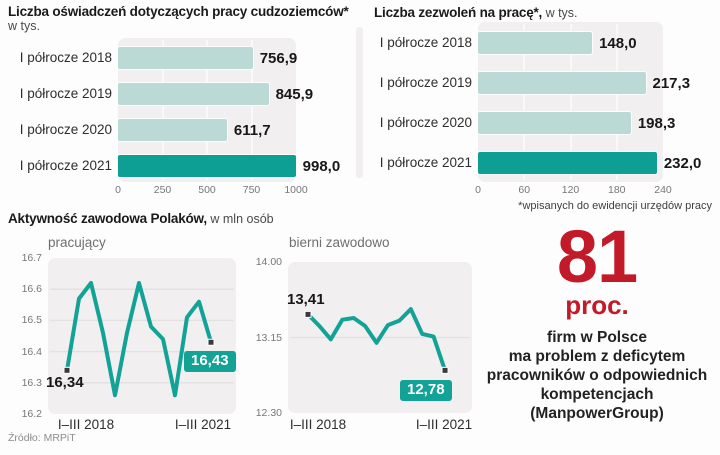 This screenshot has width=720, height=455. What do you see at coordinates (31, 351) in the screenshot?
I see `y-tick-label: 16.4` at bounding box center [31, 351].